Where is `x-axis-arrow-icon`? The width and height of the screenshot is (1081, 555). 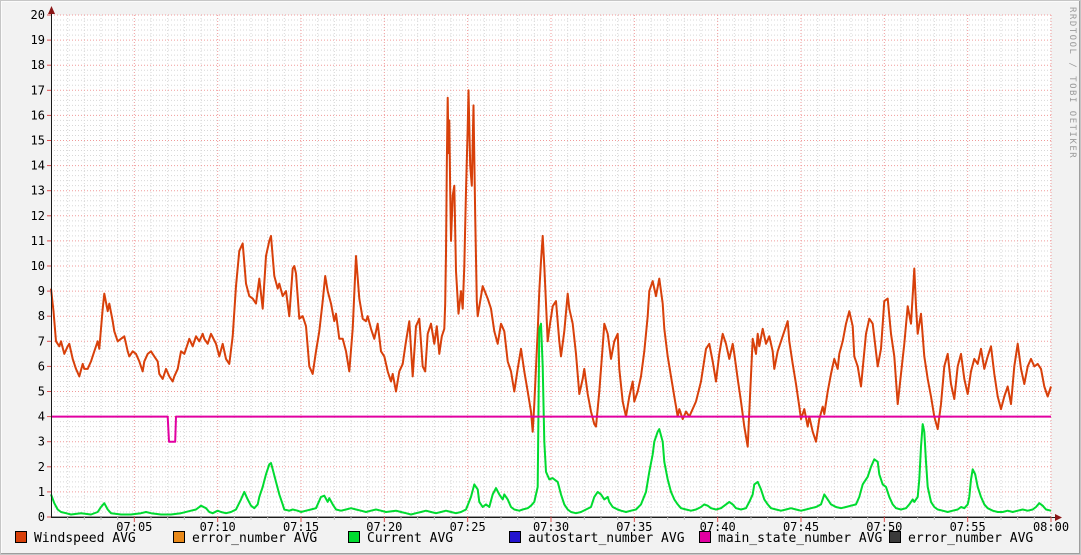 x-axis-arrow-icon is located at coordinates (1058, 517).